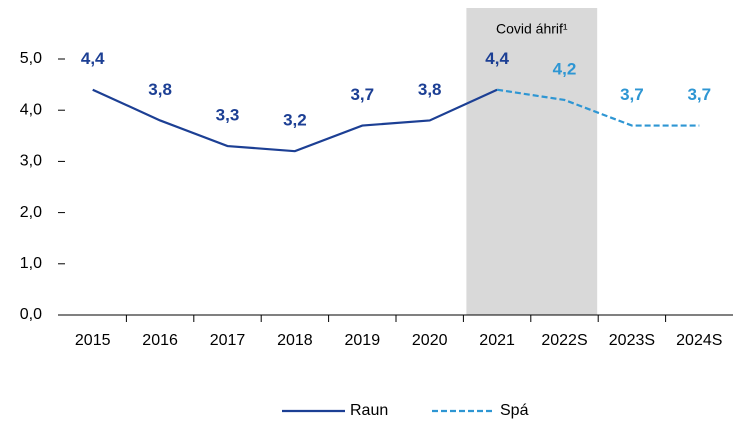 The image size is (733, 422). Describe the element at coordinates (228, 340) in the screenshot. I see `x-tick-label: 2017` at that location.